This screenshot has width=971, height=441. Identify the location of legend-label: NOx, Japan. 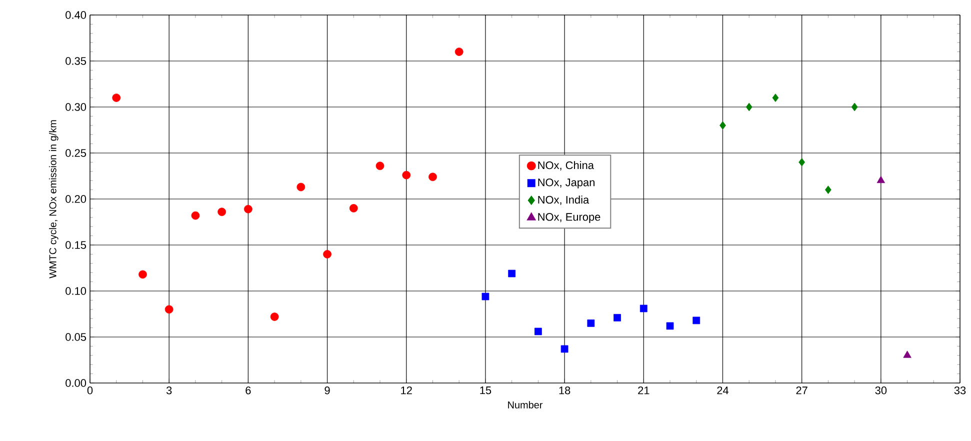
(566, 183).